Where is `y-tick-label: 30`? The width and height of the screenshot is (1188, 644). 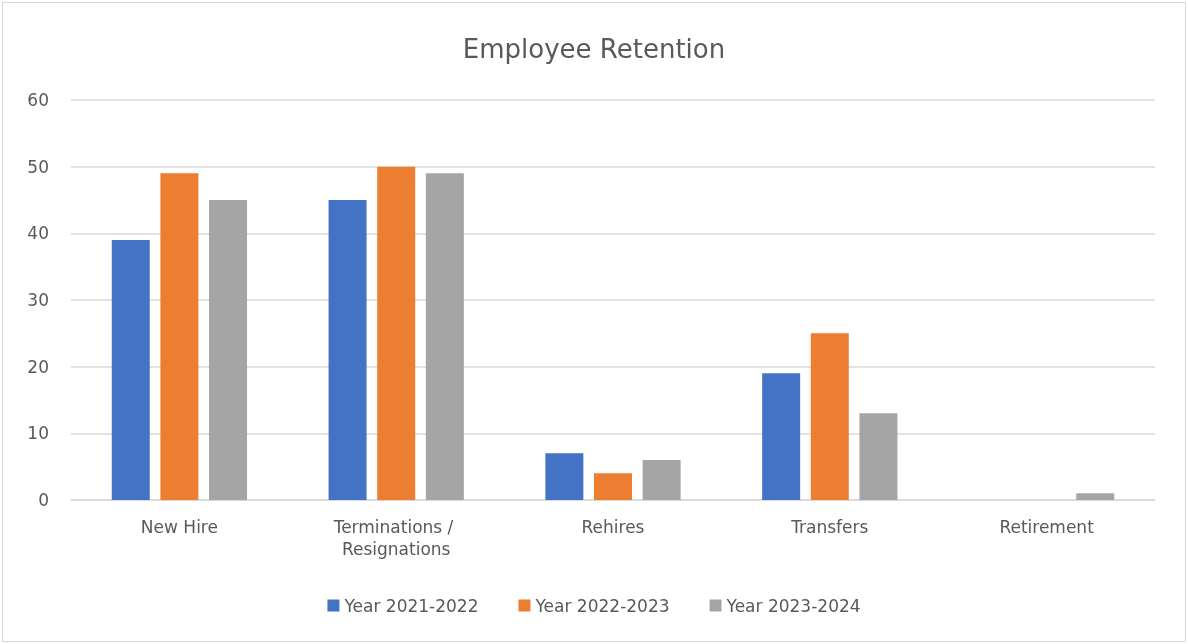 y-tick-label: 30 is located at coordinates (38, 300).